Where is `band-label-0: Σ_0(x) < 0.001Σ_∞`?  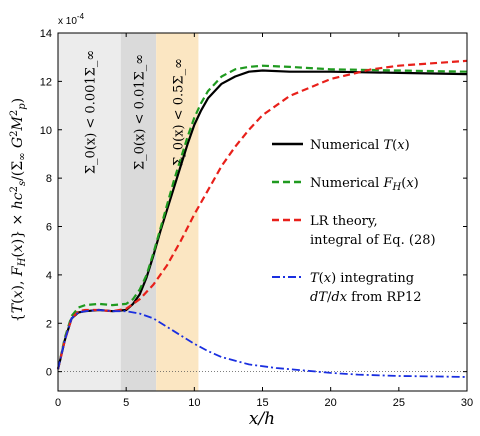 band-label-0: Σ_0(x) < 0.001Σ_∞ is located at coordinates (90, 112).